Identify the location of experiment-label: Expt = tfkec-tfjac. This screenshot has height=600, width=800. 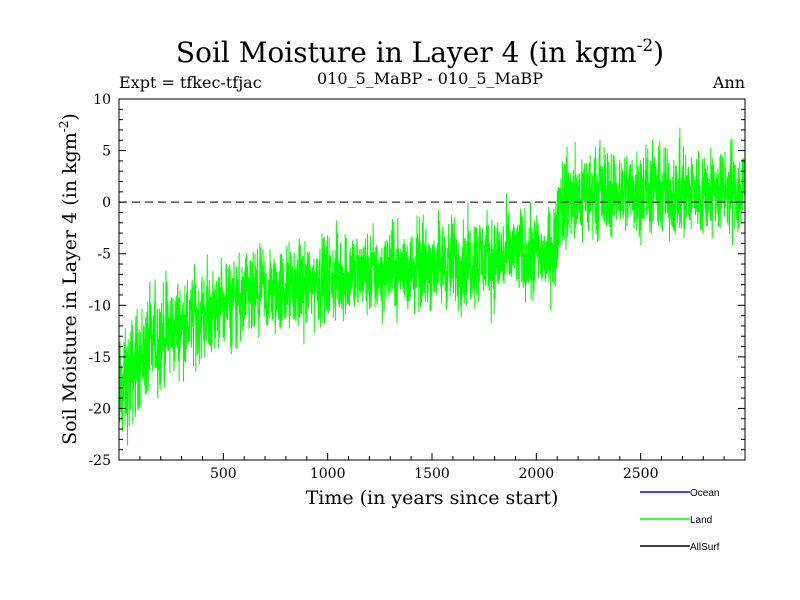
(190, 82).